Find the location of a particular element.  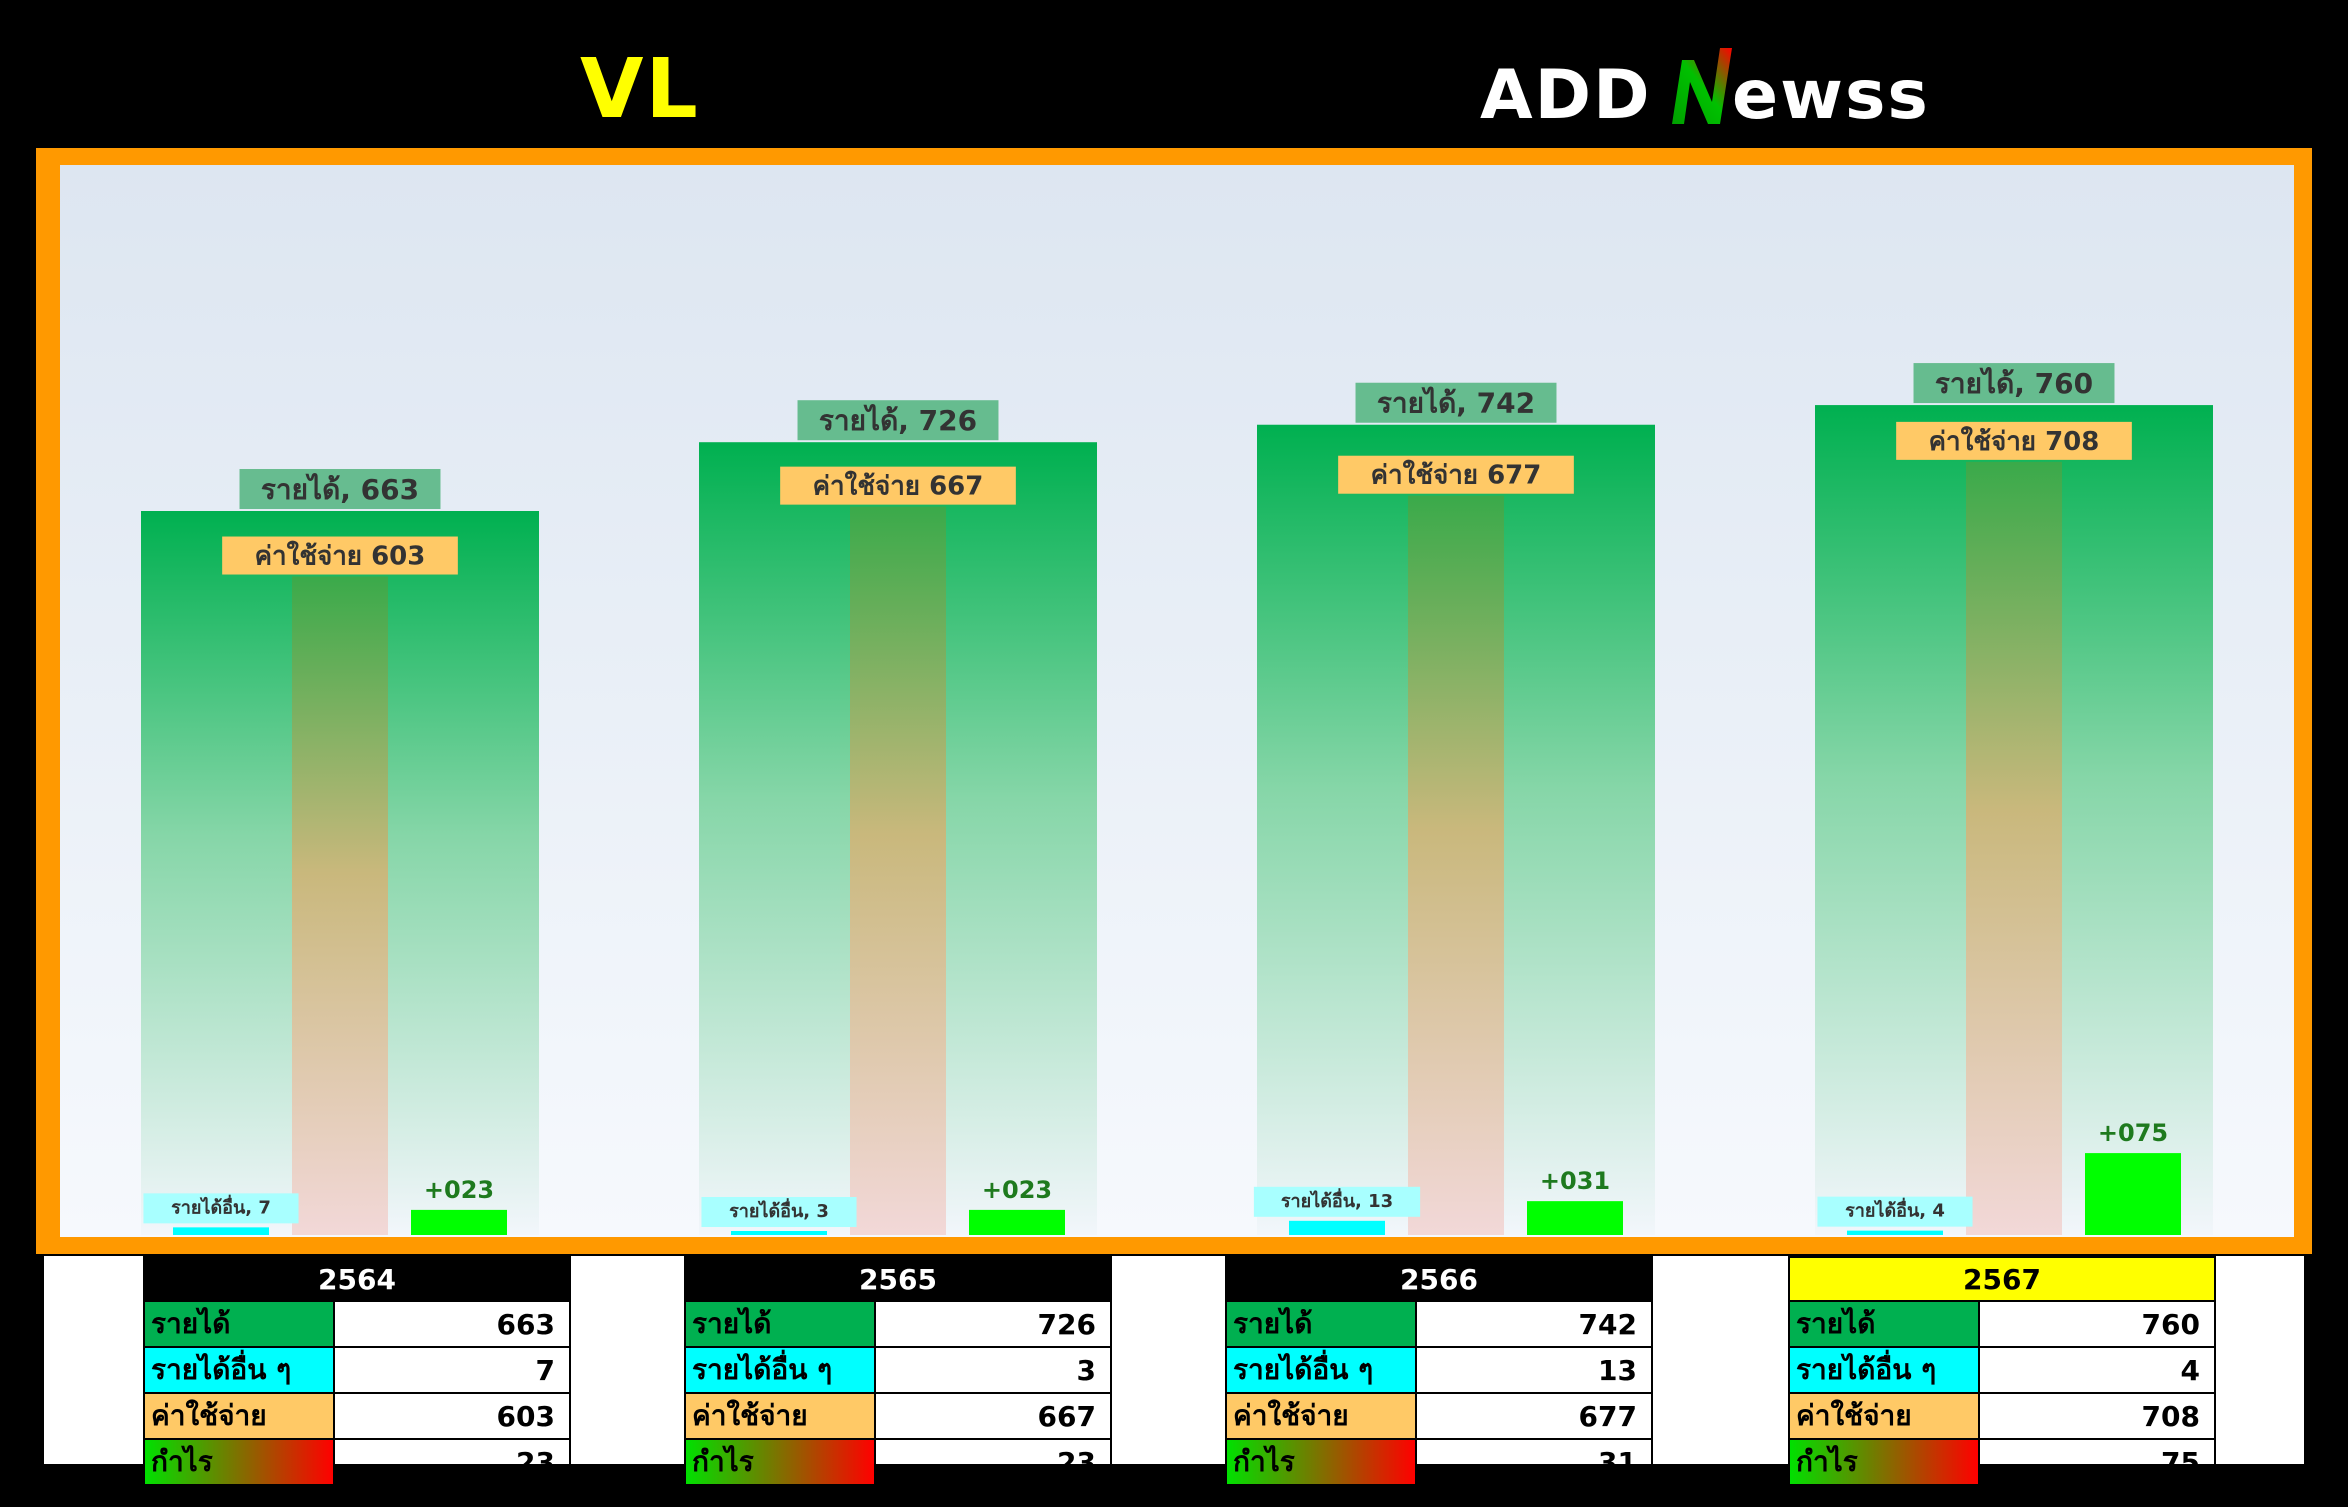

other-income-data-label: รายได้อื่น, 3 is located at coordinates (779, 1212).